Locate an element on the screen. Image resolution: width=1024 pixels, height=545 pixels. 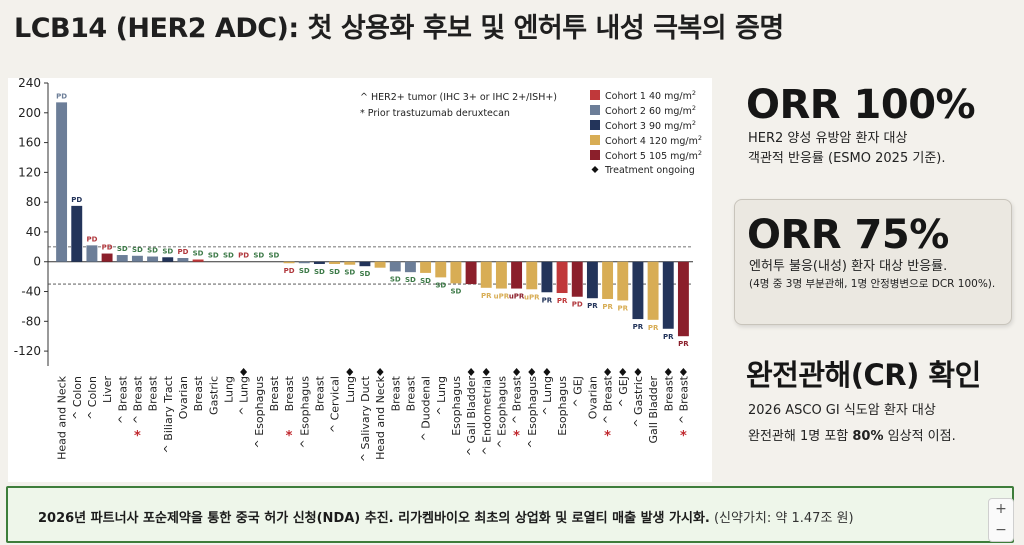
x-tick-label: ^ Gall Bladder is located at coordinates (471, 416).